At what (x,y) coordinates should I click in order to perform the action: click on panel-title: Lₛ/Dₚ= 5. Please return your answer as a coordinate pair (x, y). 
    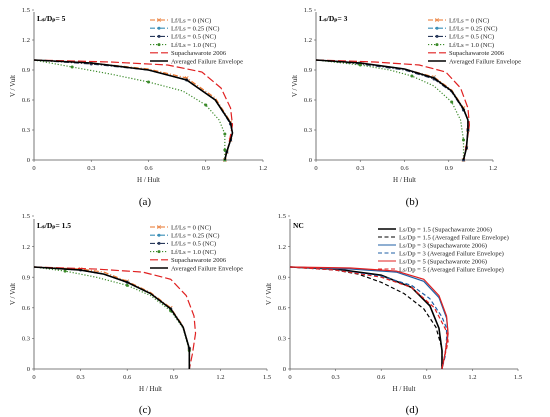
    Looking at the image, I should click on (51, 18).